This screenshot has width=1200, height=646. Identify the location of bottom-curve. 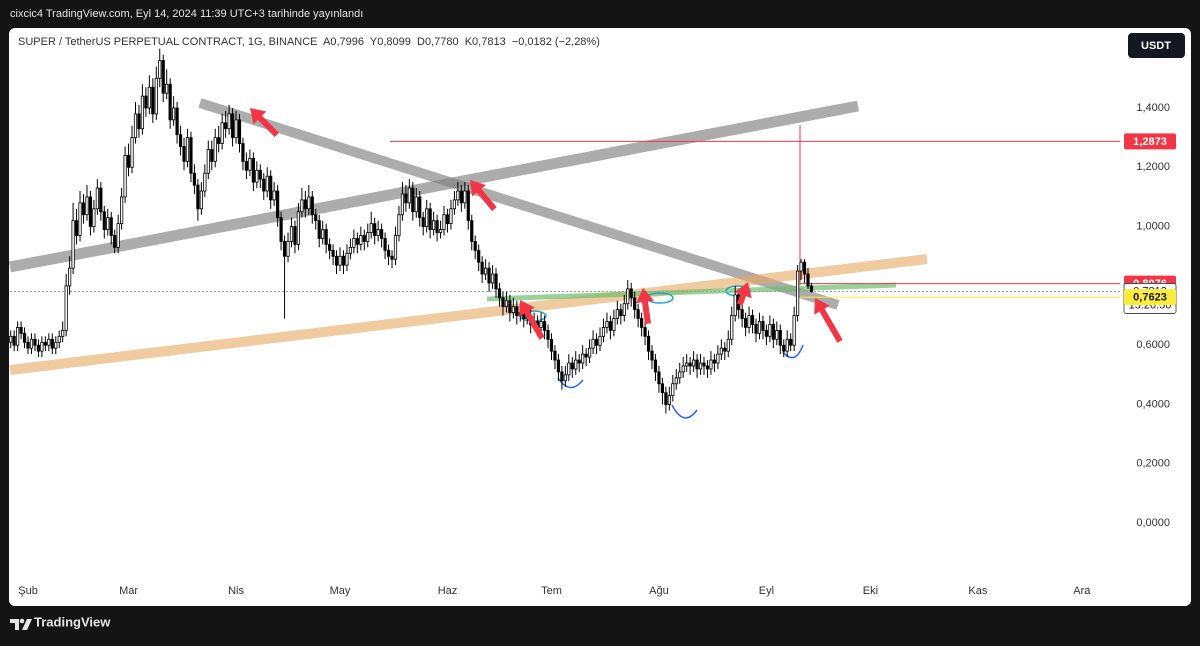
(570, 383).